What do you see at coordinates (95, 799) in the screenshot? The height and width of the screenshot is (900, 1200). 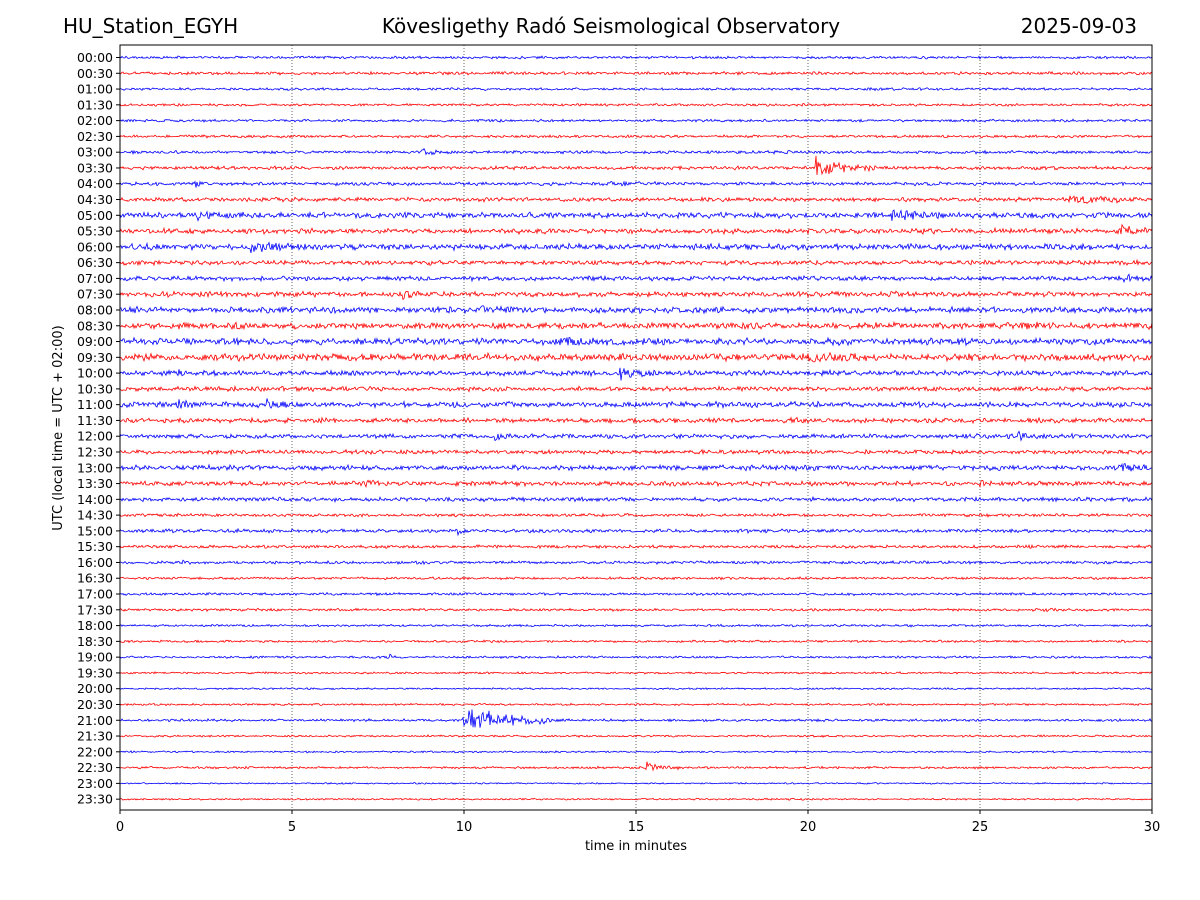 I see `y-tick-label: 23:30` at bounding box center [95, 799].